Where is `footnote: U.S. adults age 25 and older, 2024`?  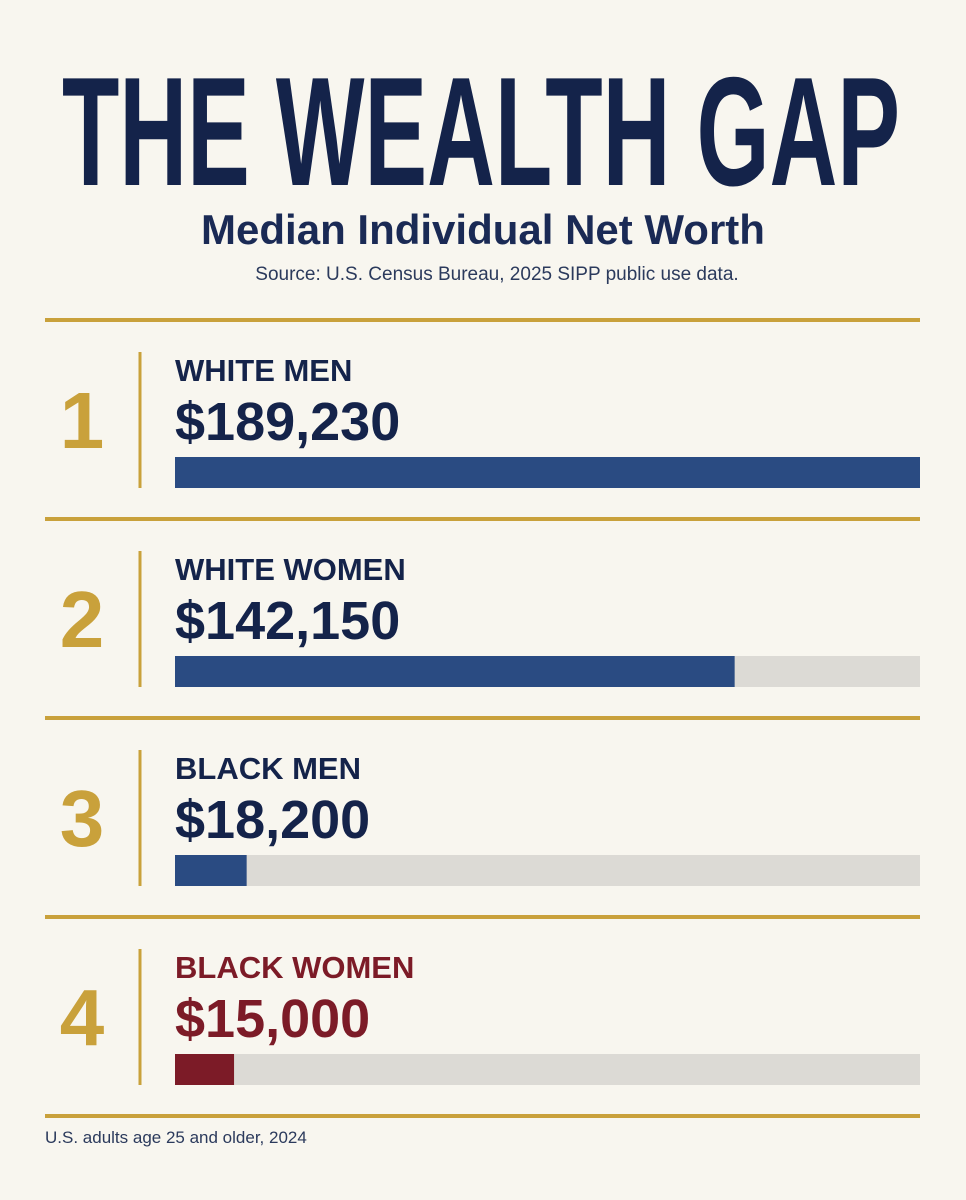
footnote: U.S. adults age 25 and older, 2024 is located at coordinates (176, 1137).